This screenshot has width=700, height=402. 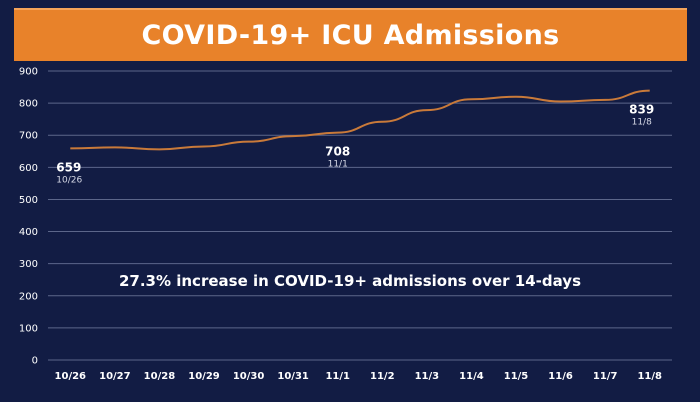 I want to click on x-tick-label-11-5: 11/5, so click(x=516, y=376).